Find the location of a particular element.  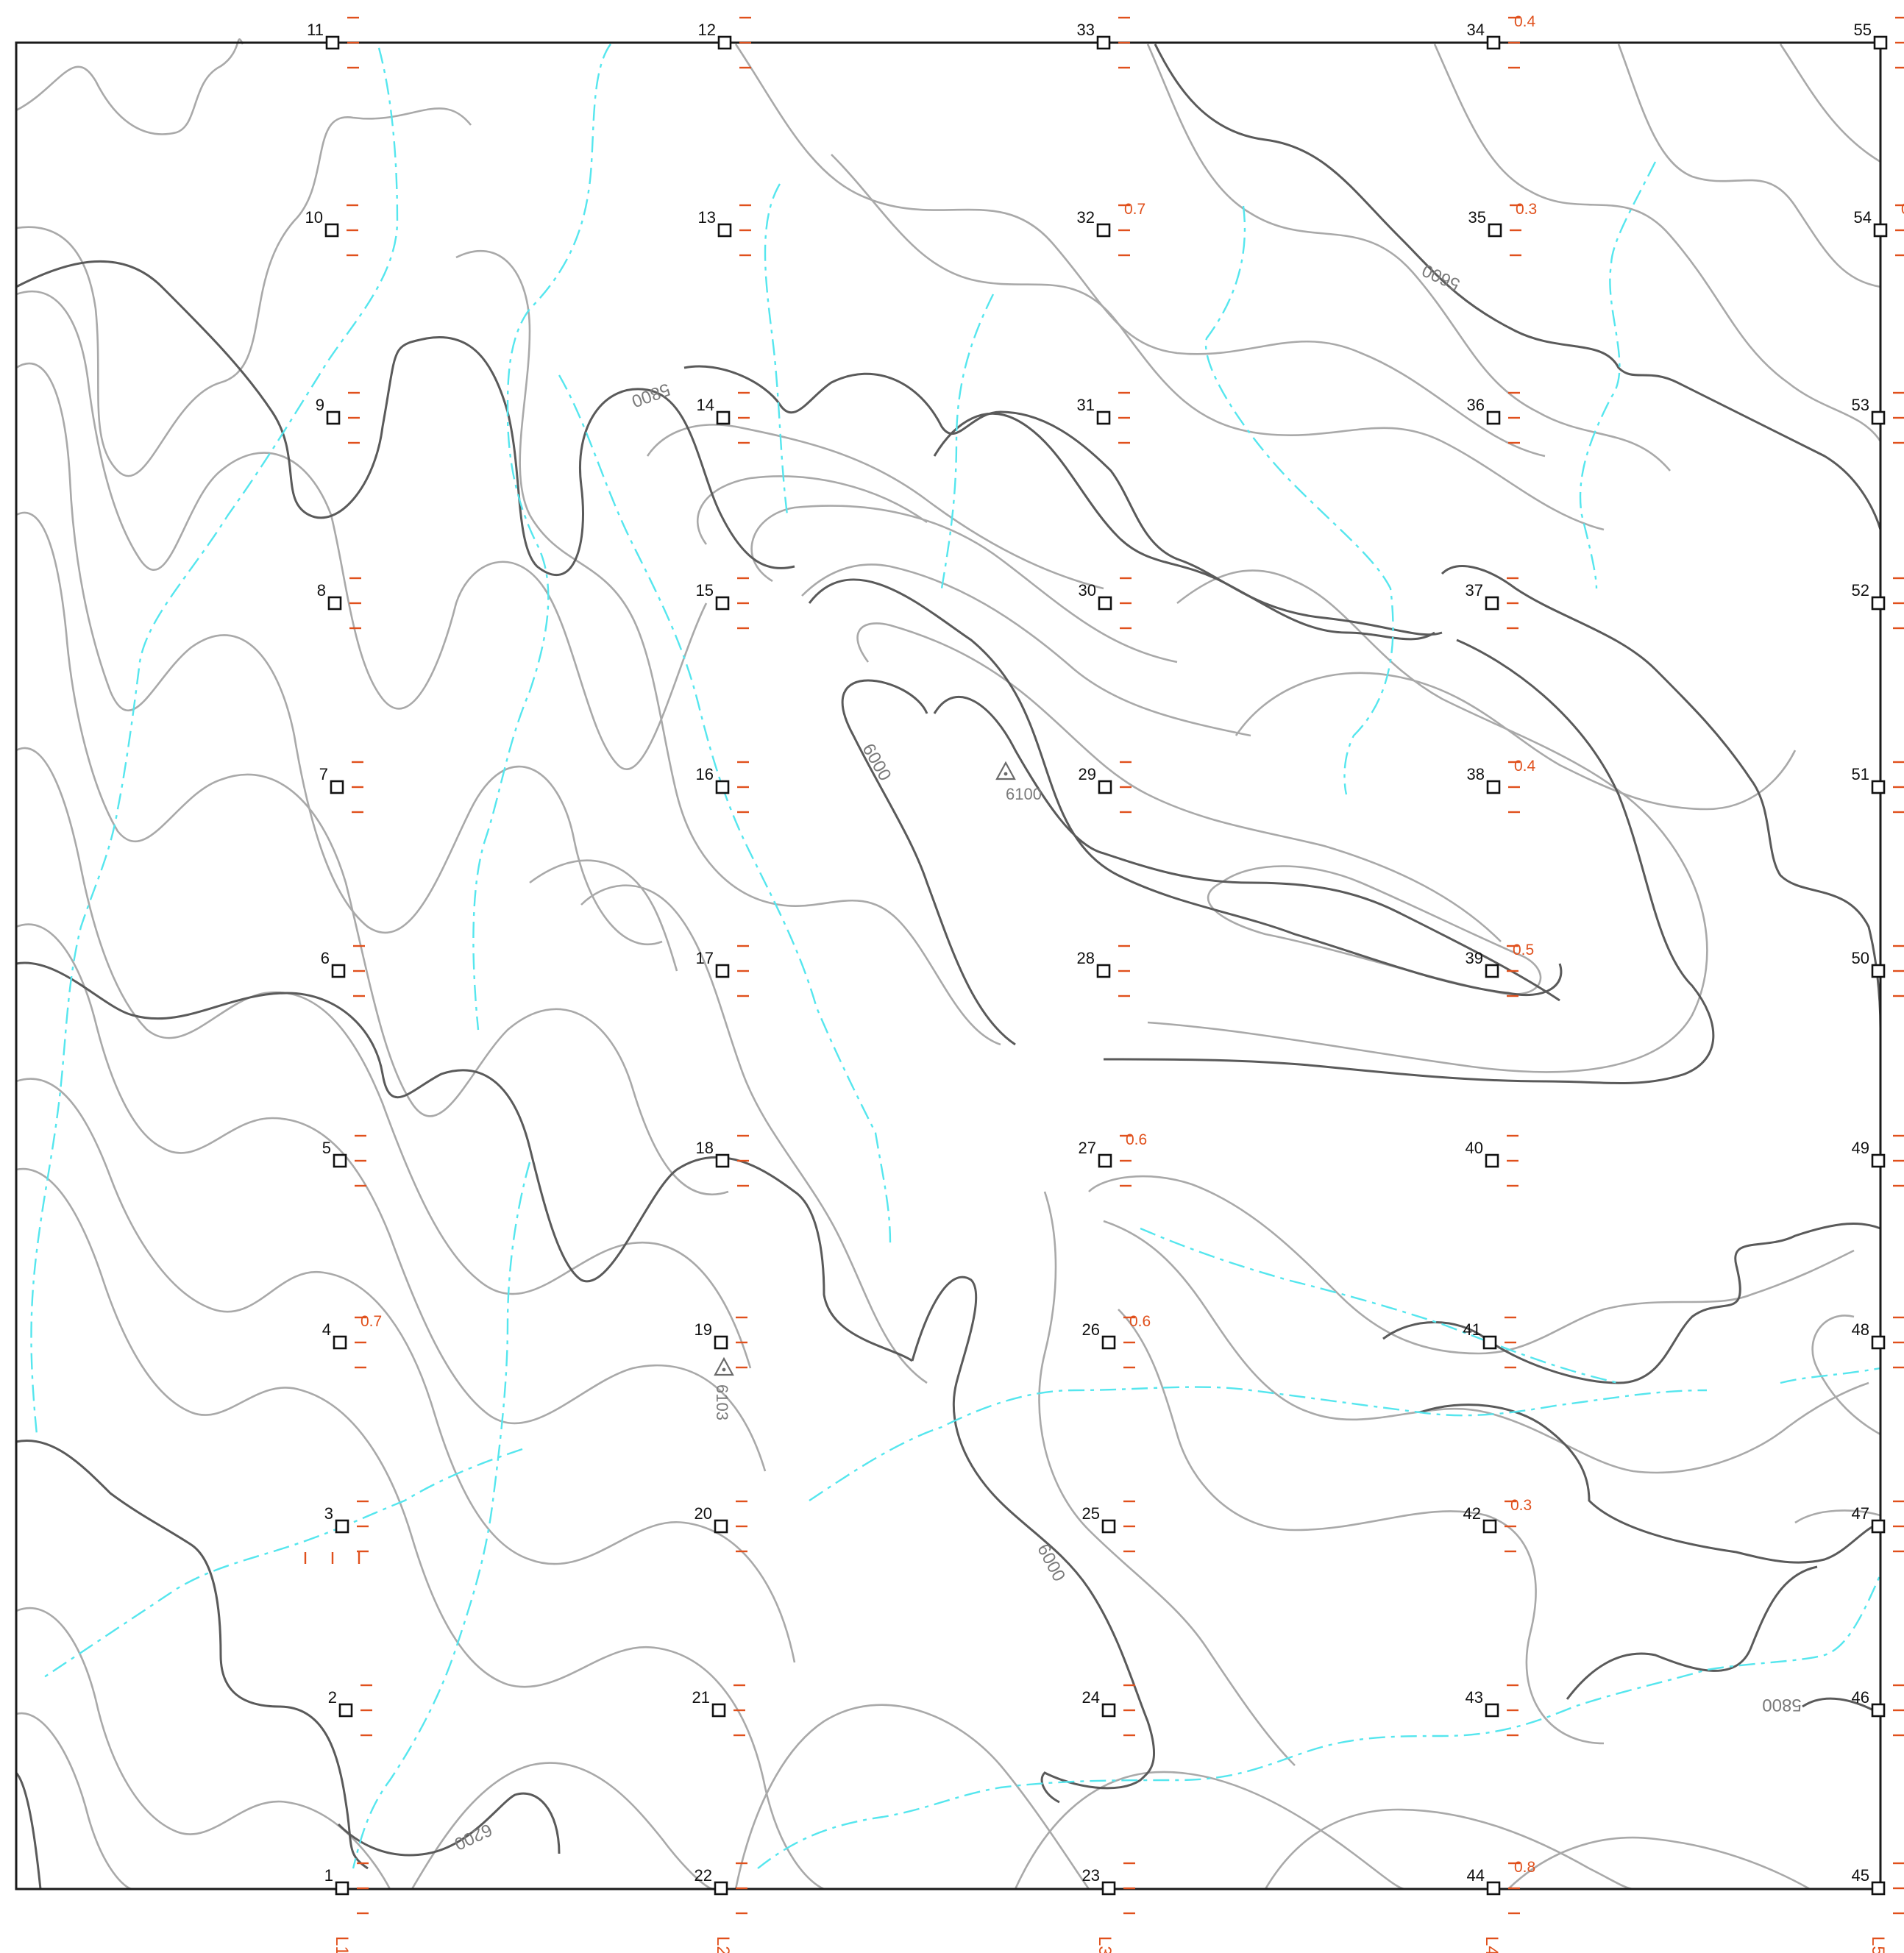

survey-station: 13 is located at coordinates (725, 230).